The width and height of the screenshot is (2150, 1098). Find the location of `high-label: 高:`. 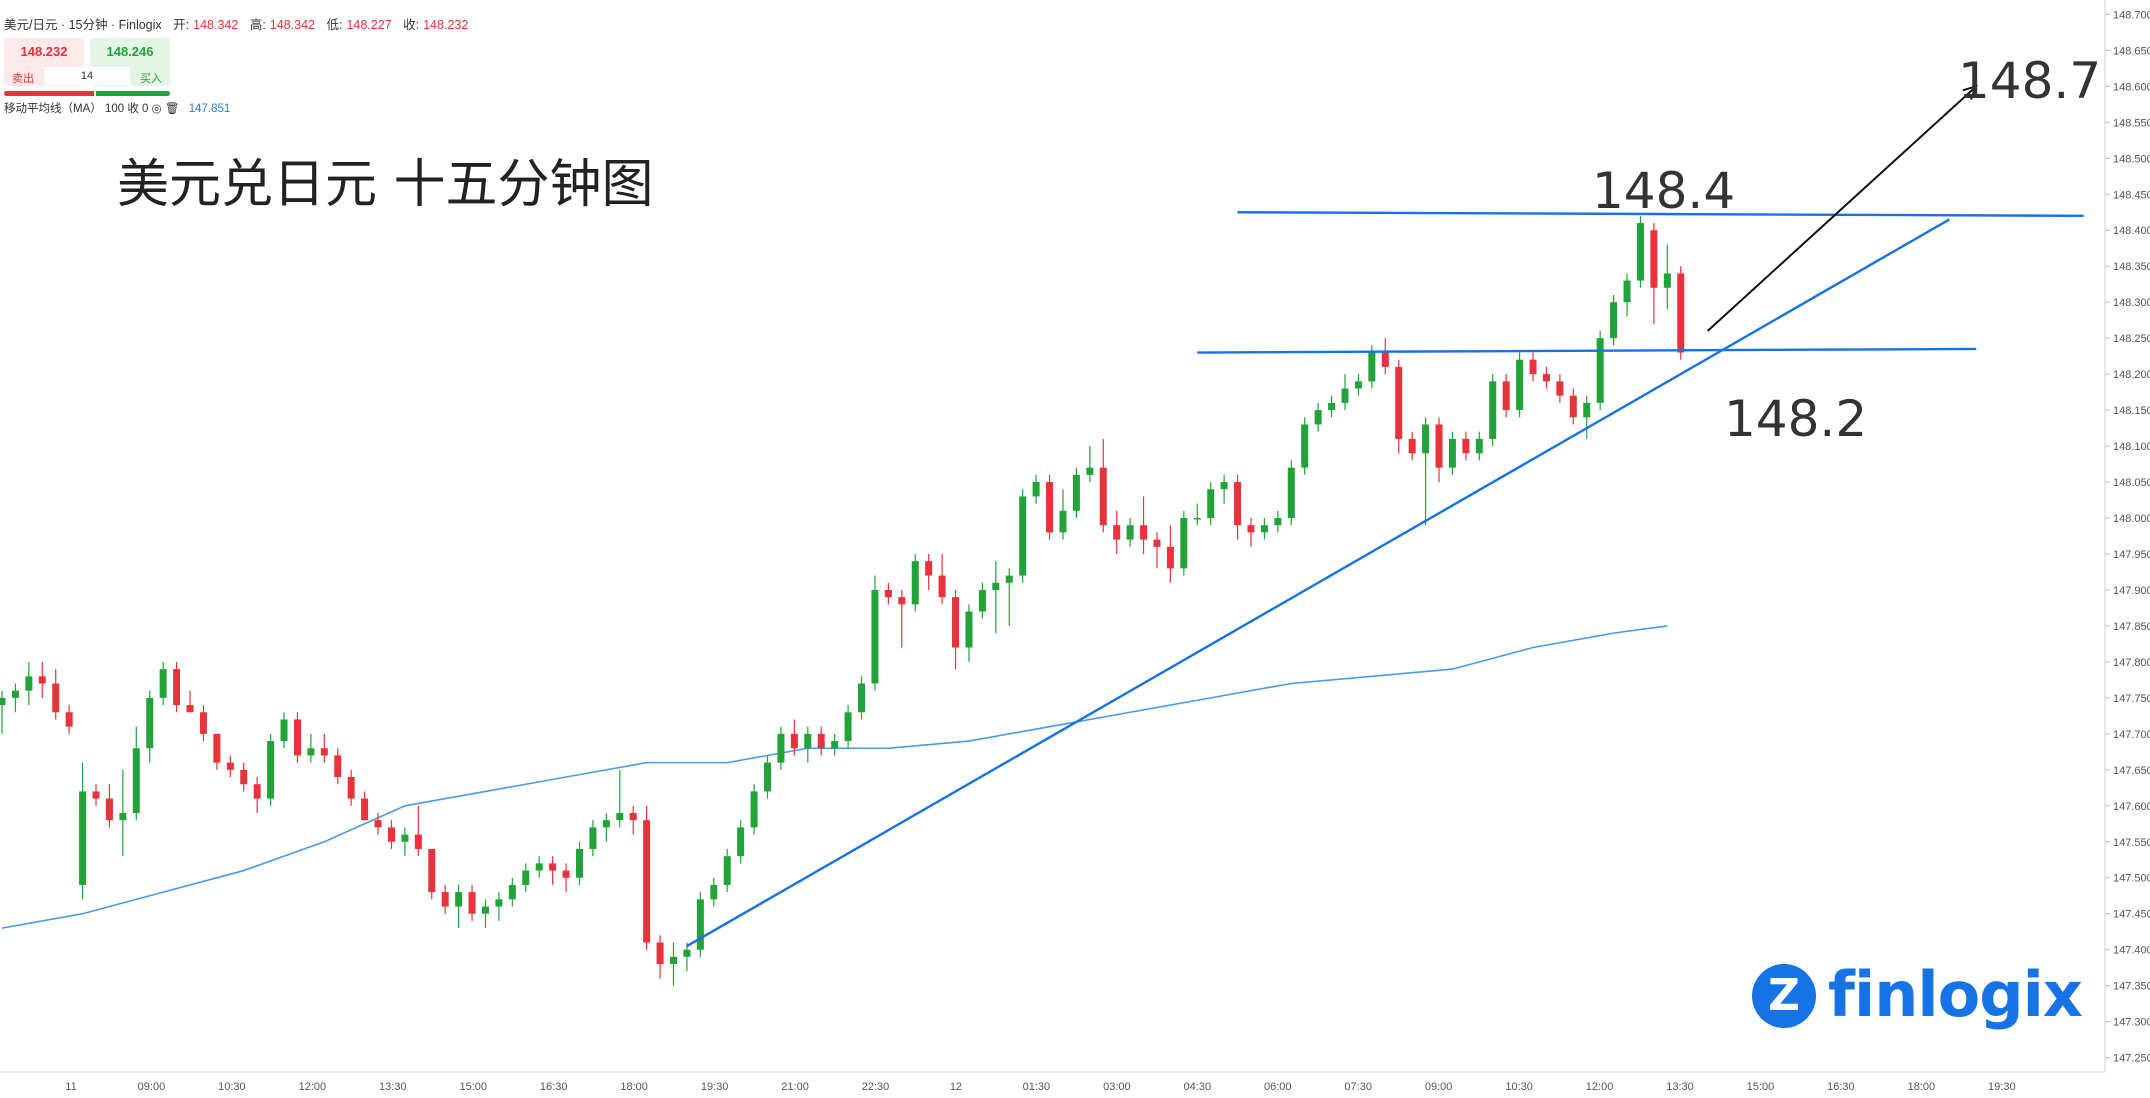

high-label: 高: is located at coordinates (257, 25).